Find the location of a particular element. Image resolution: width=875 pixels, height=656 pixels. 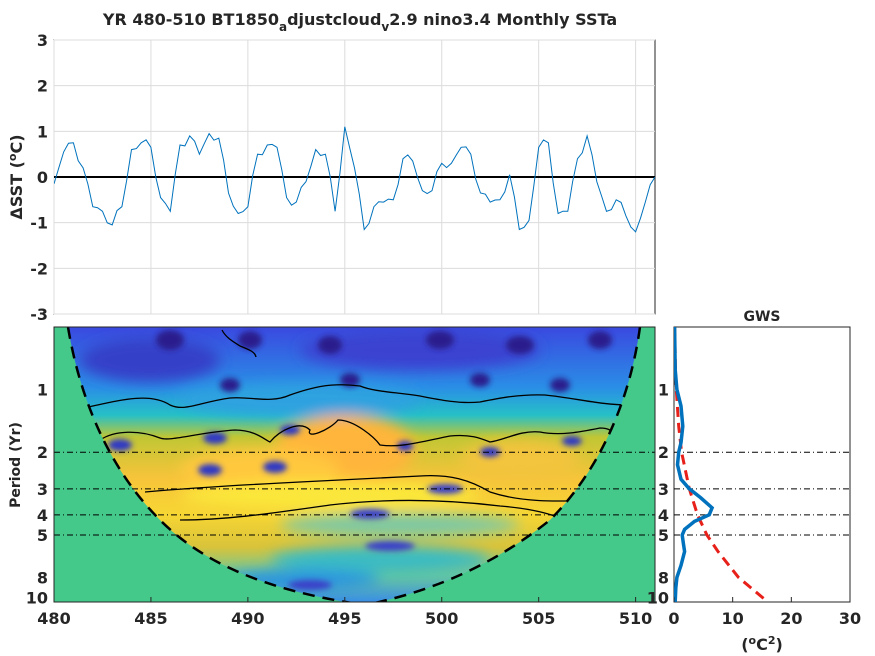

wavelet-reference-lines is located at coordinates (354, 493).